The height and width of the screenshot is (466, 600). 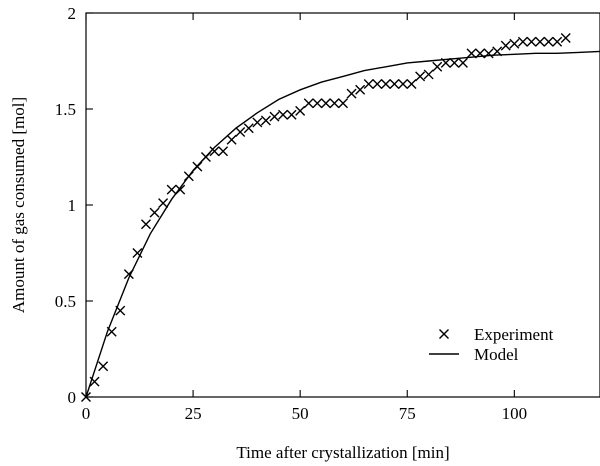 What do you see at coordinates (407, 413) in the screenshot?
I see `x-tick-label: 75` at bounding box center [407, 413].